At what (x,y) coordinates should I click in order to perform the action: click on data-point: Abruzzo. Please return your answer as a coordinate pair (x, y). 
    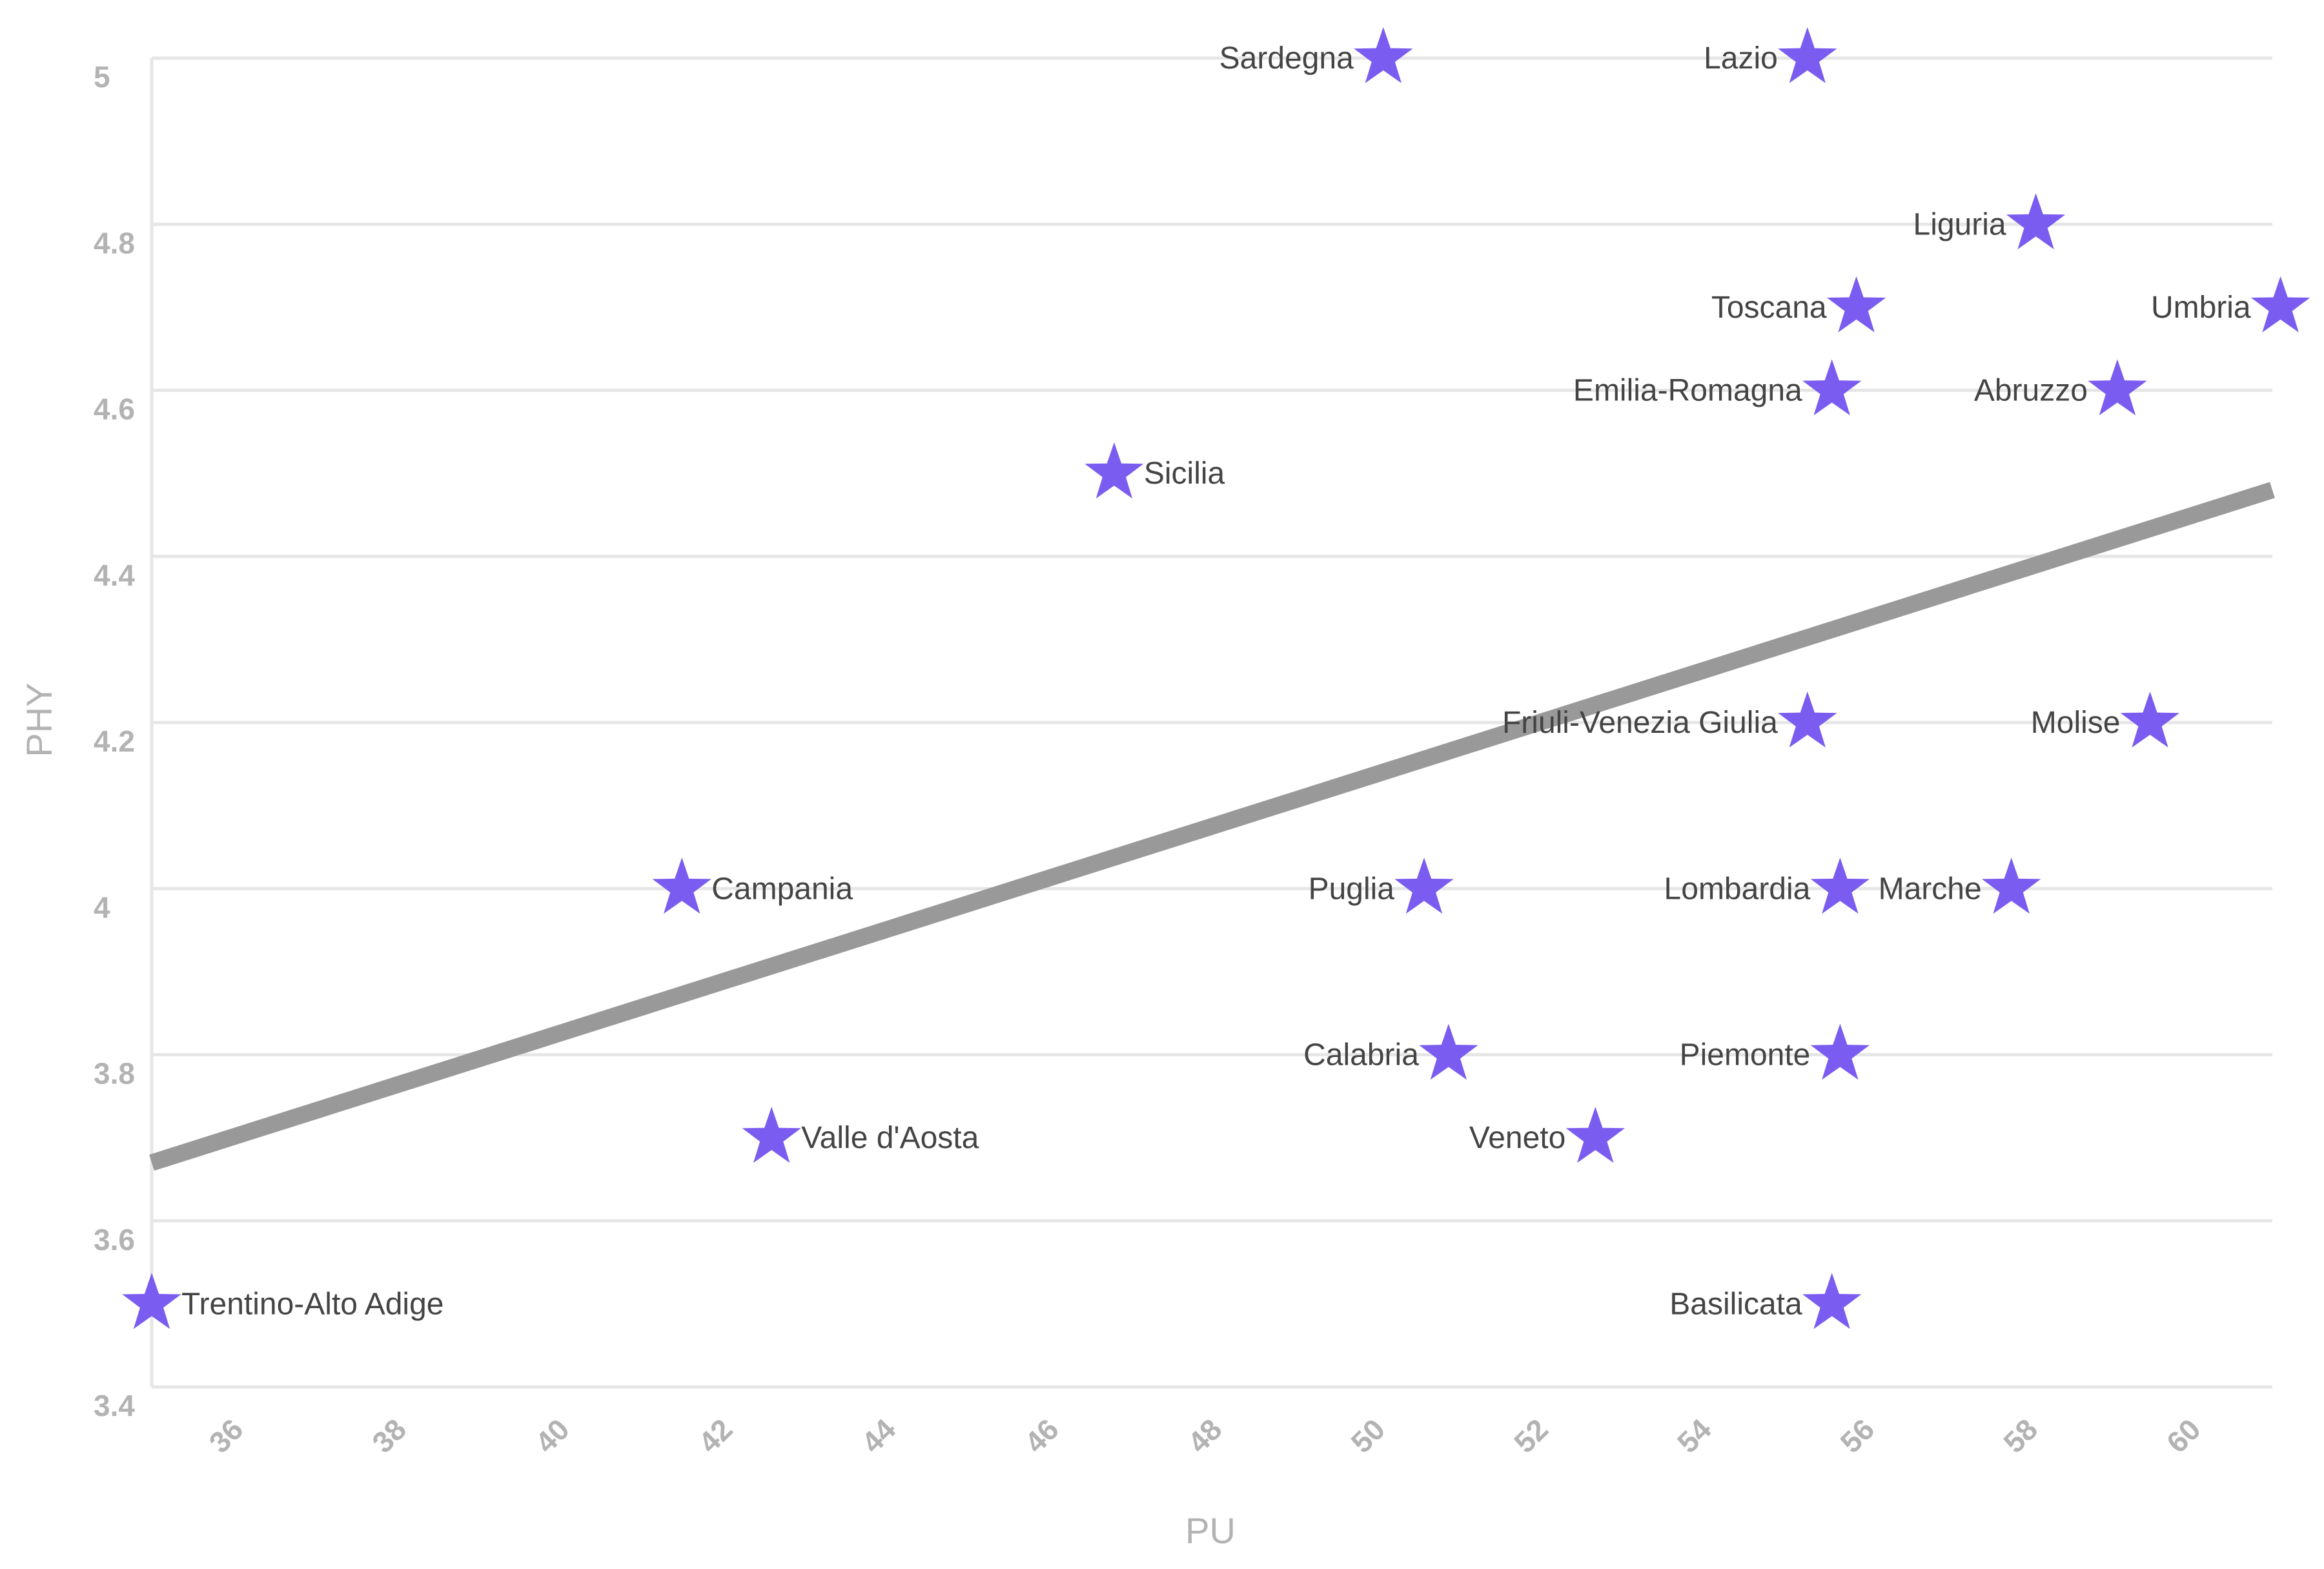
    Looking at the image, I should click on (2060, 387).